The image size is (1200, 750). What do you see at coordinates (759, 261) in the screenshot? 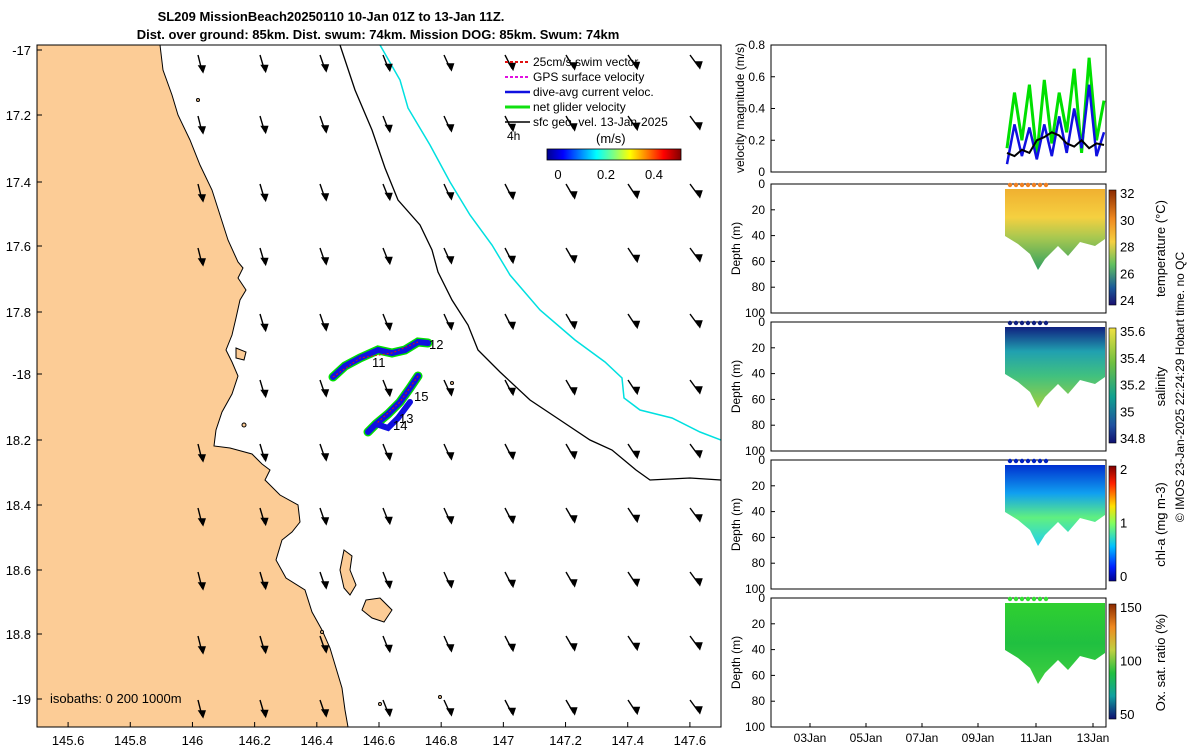
I see `temperature-y-tick: 60` at bounding box center [759, 261].